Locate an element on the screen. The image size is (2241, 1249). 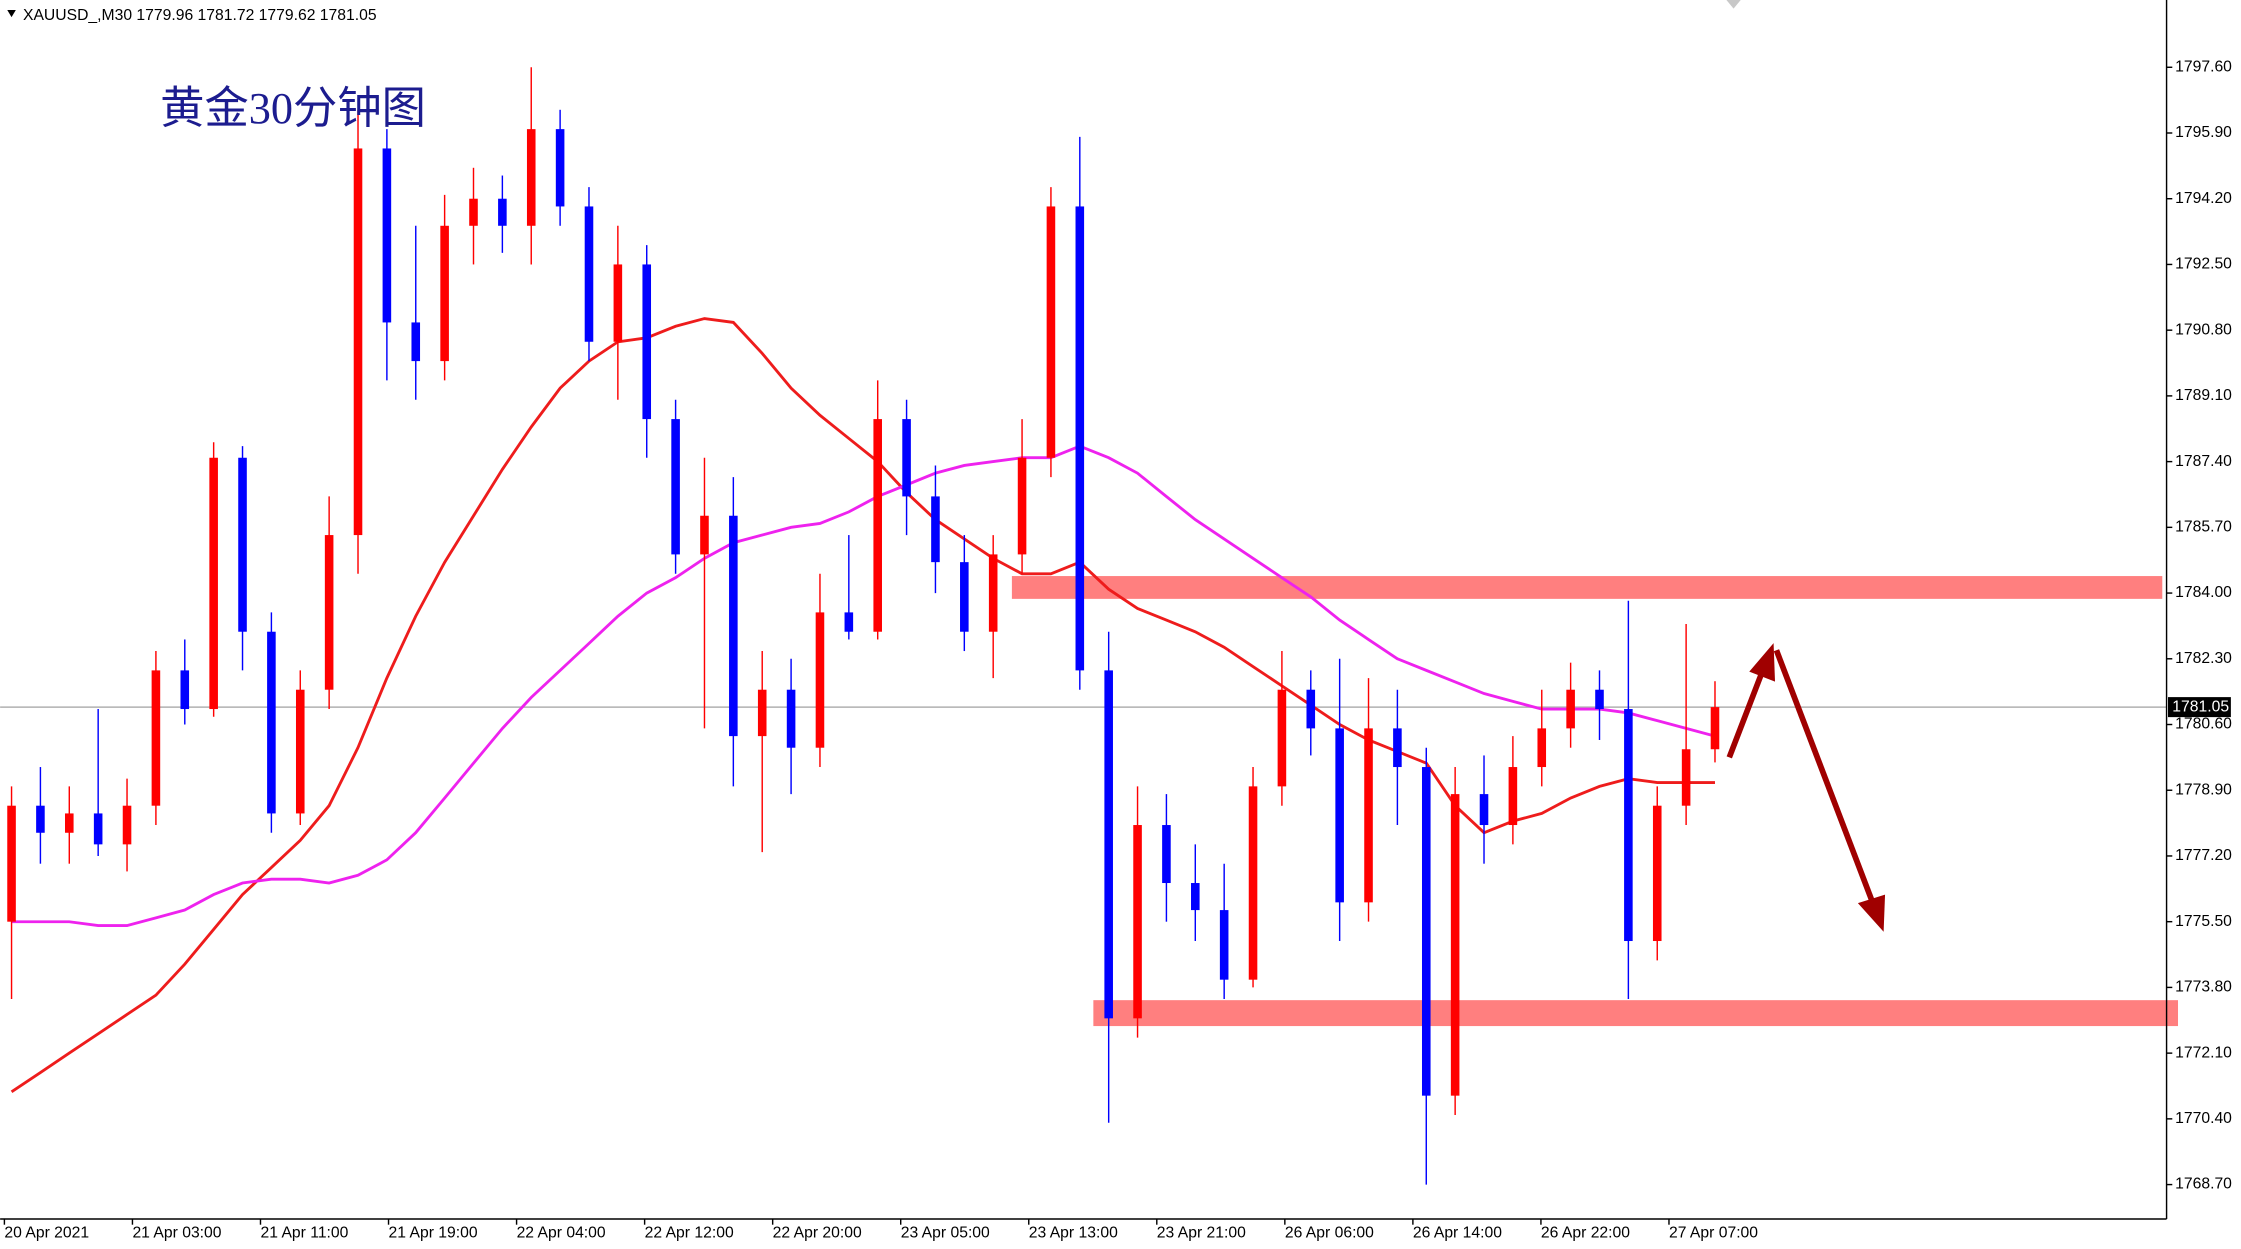
x-tick-label: 22 Apr 04:00 is located at coordinates (561, 1232).